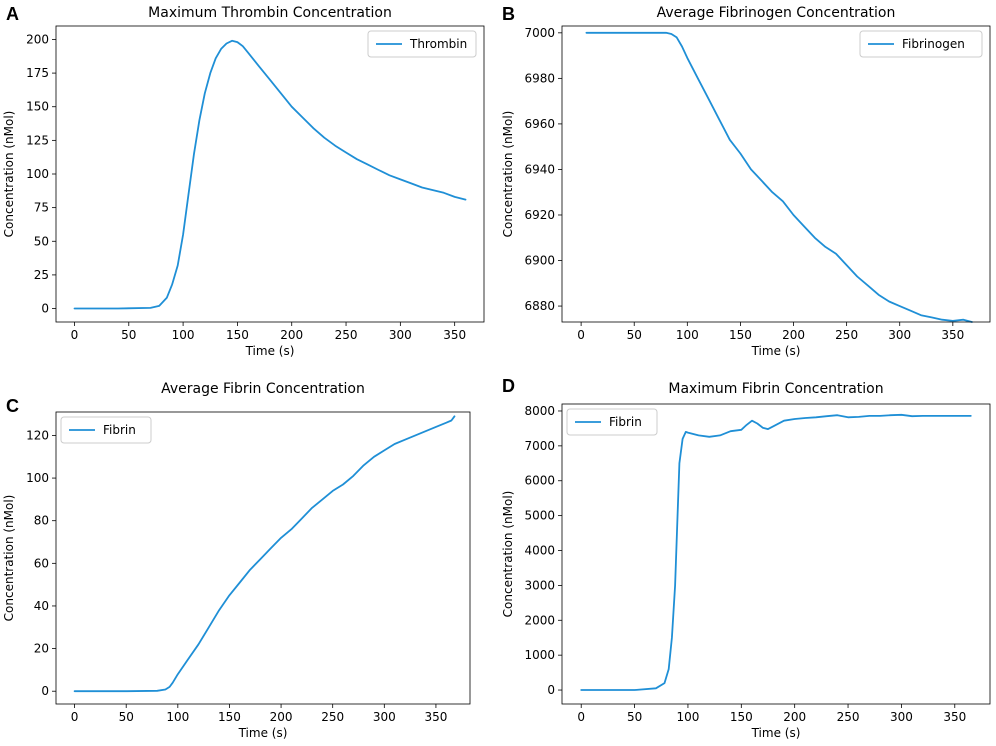 This screenshot has width=996, height=746. I want to click on y-tick-label: 20, so click(41, 649).